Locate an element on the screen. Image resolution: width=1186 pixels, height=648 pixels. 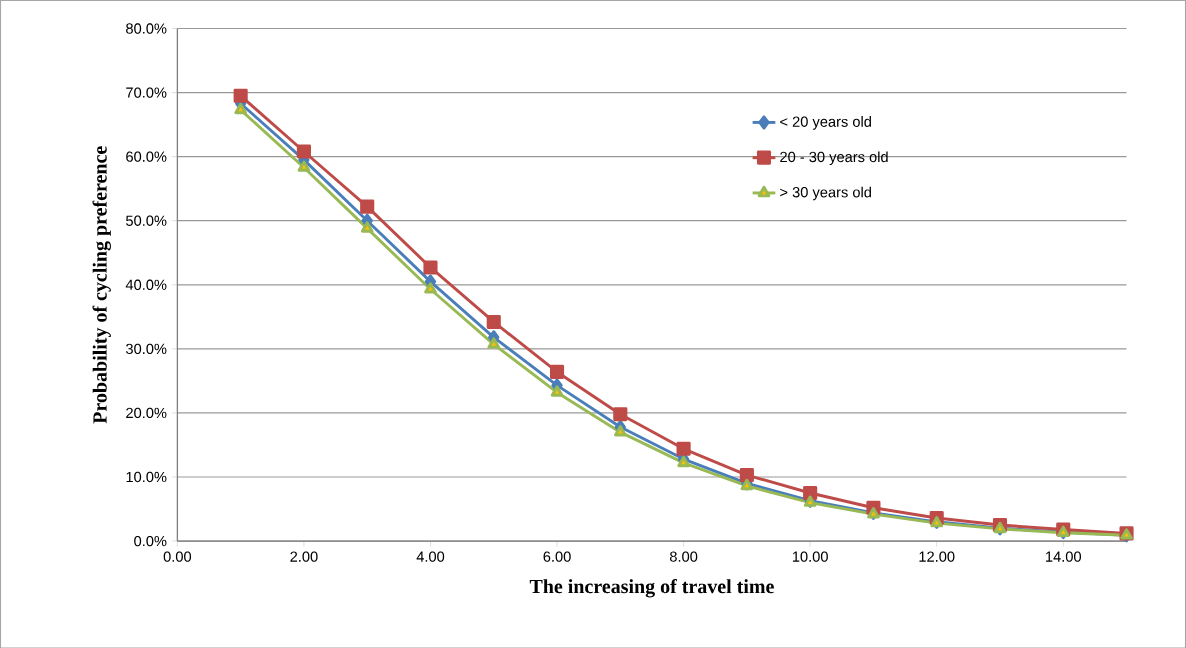
y-tick-label: 60.0% is located at coordinates (146, 156).